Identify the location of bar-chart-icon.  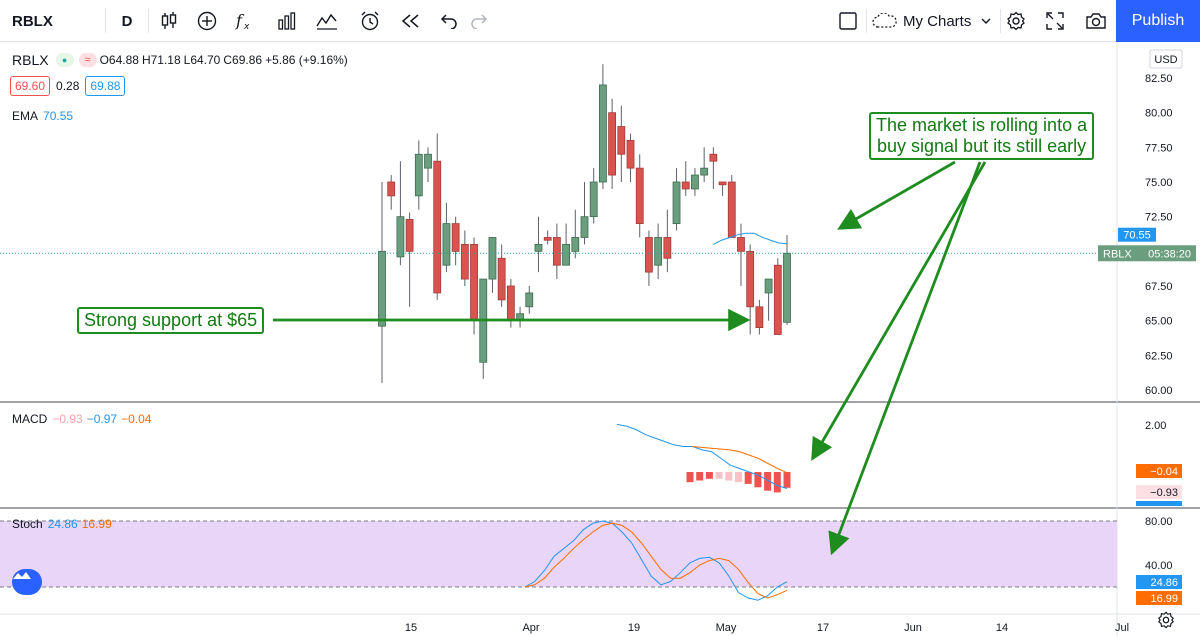
(287, 21).